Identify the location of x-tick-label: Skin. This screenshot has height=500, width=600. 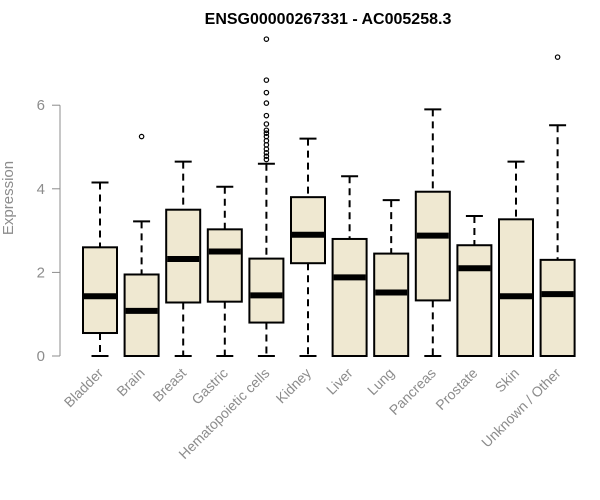
(507, 380).